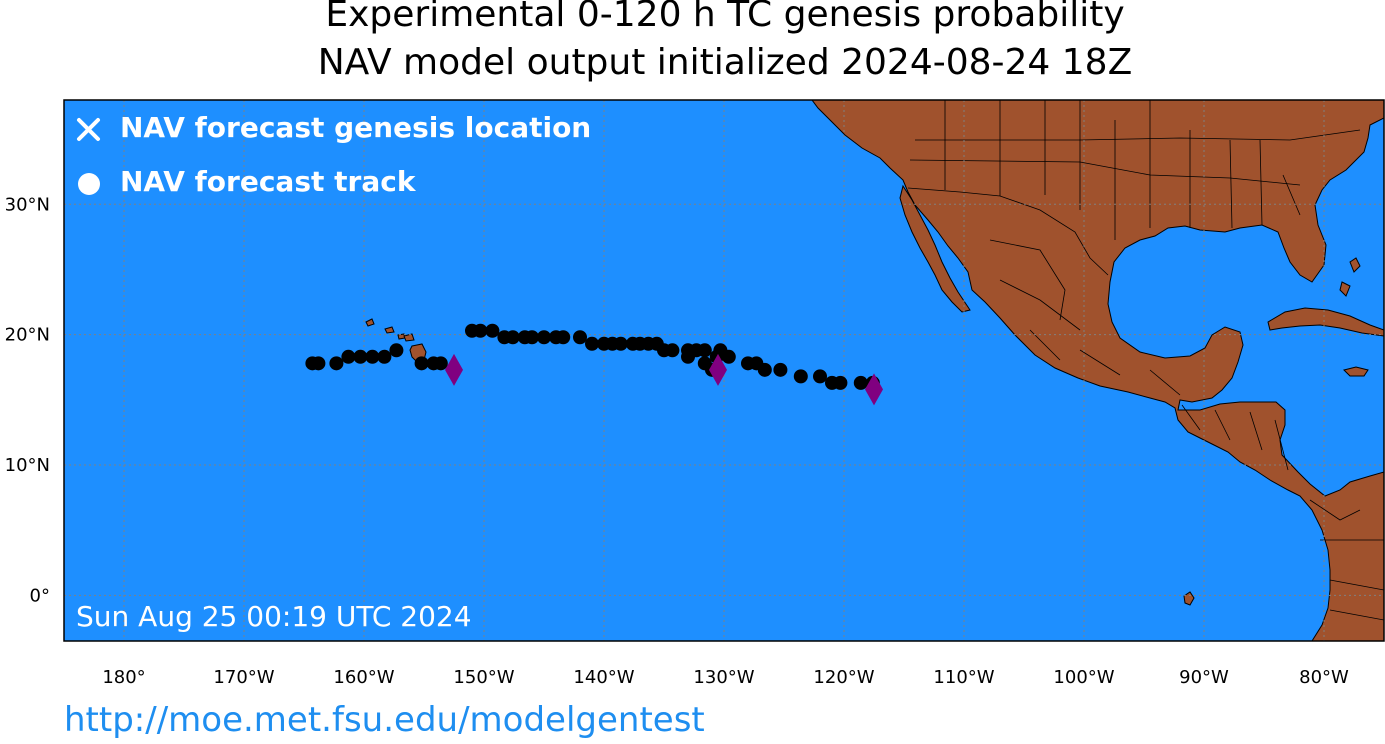 Image resolution: width=1385 pixels, height=744 pixels. Describe the element at coordinates (27, 335) in the screenshot. I see `lat-tick-label: 20°N` at that location.